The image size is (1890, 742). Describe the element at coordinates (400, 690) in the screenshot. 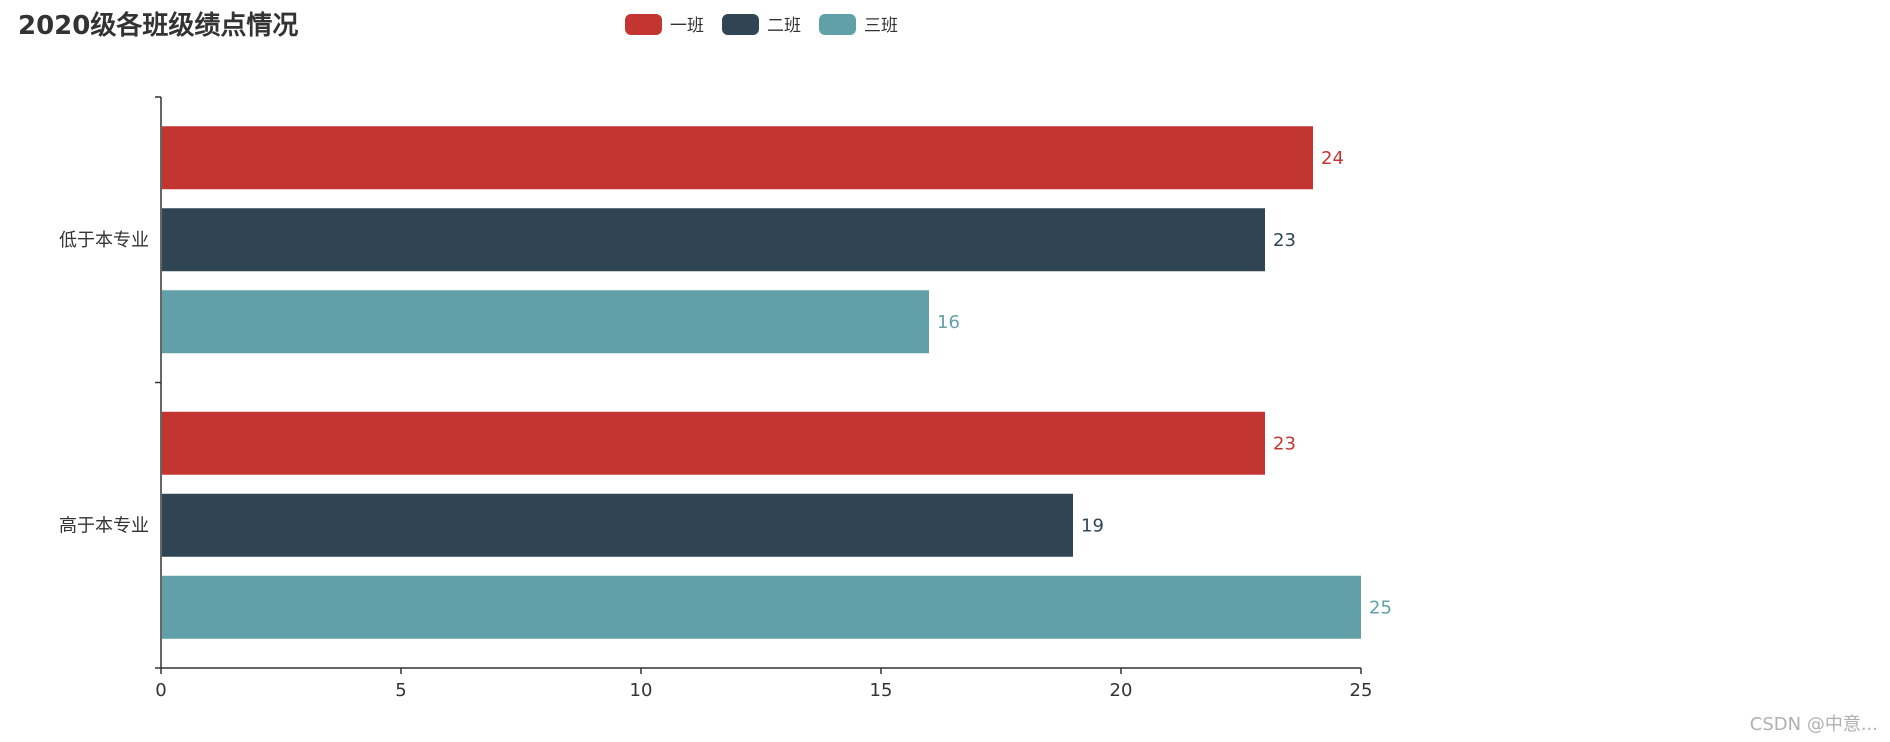

I see `x-tick-label: 5` at that location.